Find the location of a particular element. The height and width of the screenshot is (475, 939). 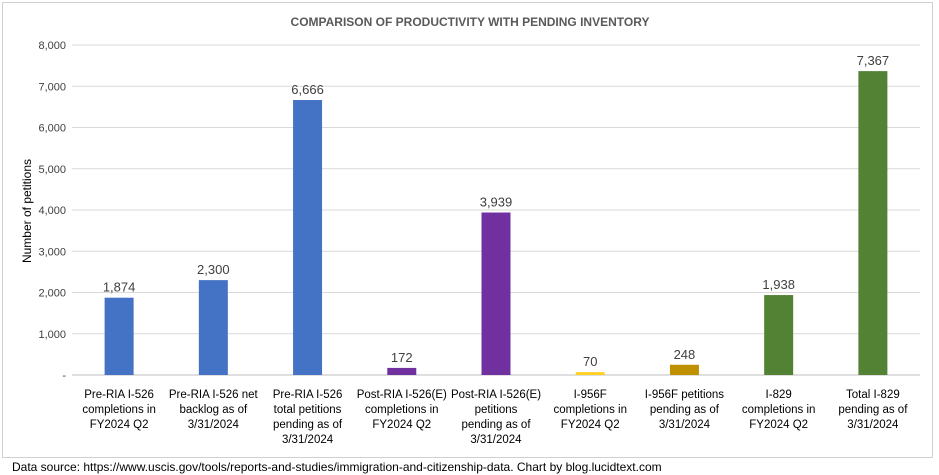

x-tick-label: I-956F petitions is located at coordinates (685, 395).